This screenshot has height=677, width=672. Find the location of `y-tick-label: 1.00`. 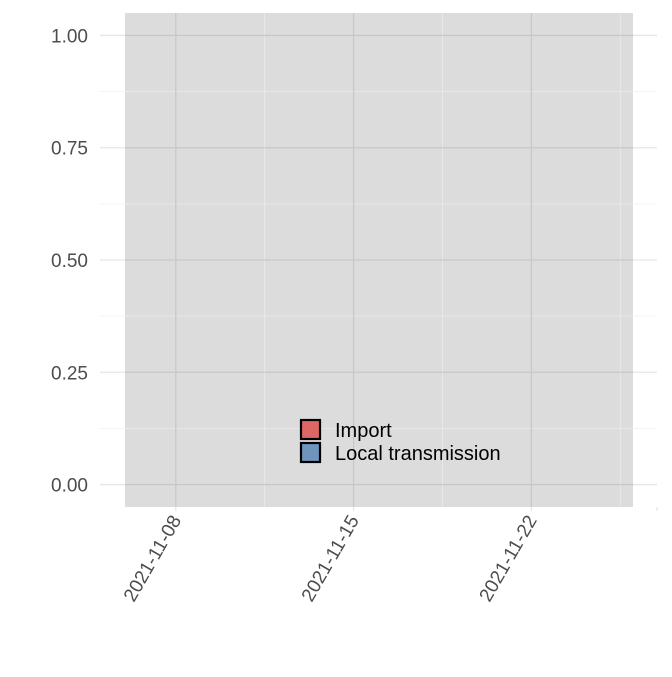

y-tick-label: 1.00 is located at coordinates (69, 36).